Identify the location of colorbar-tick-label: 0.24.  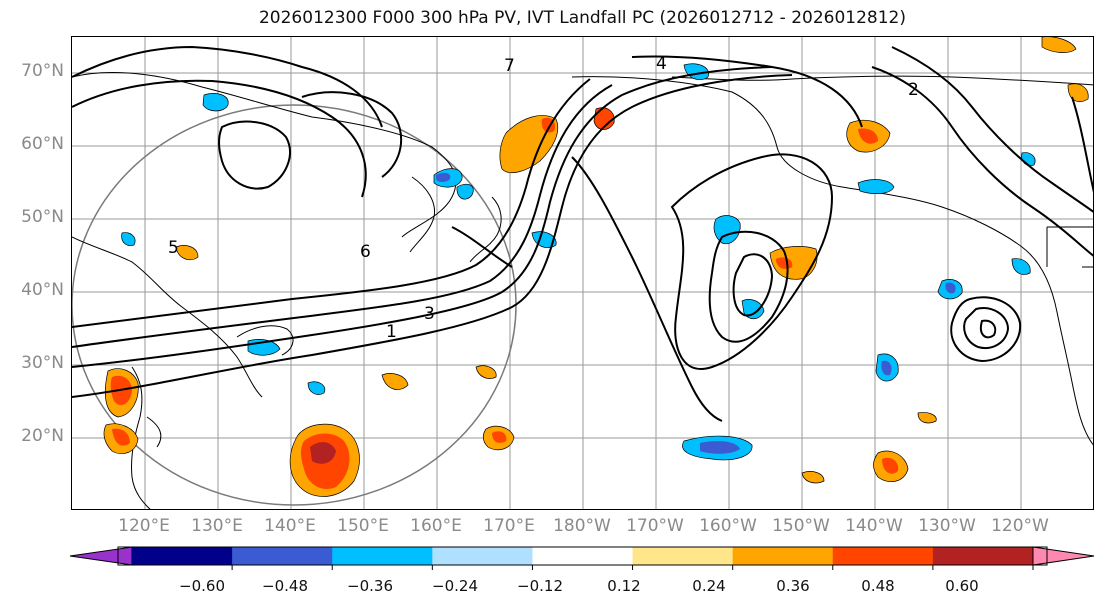
(709, 586).